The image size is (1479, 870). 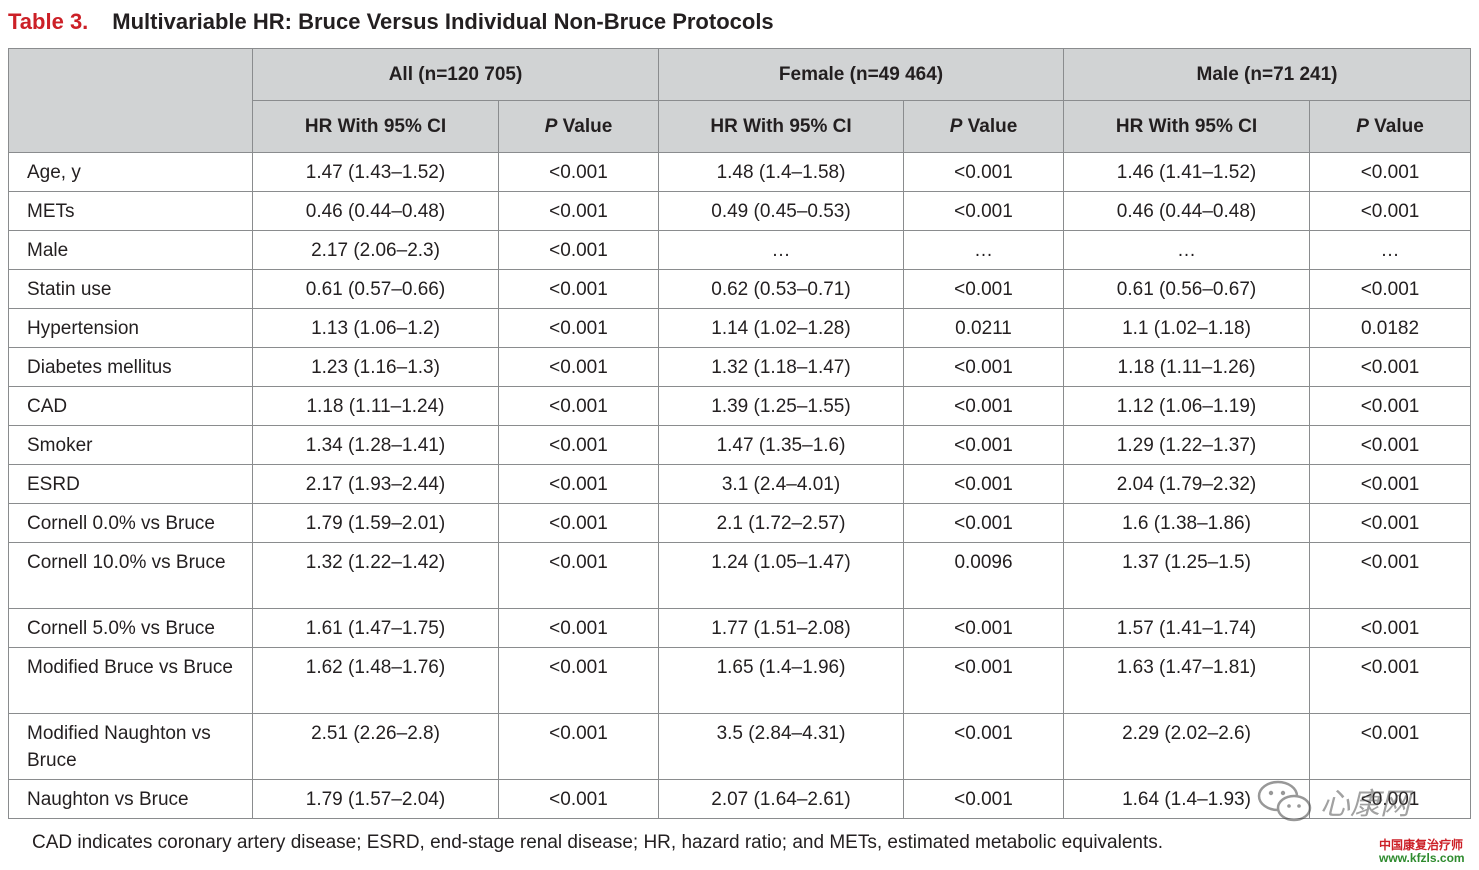 What do you see at coordinates (781, 289) in the screenshot?
I see `hr-ci-cell: 0.62 (0.53–0.71)` at bounding box center [781, 289].